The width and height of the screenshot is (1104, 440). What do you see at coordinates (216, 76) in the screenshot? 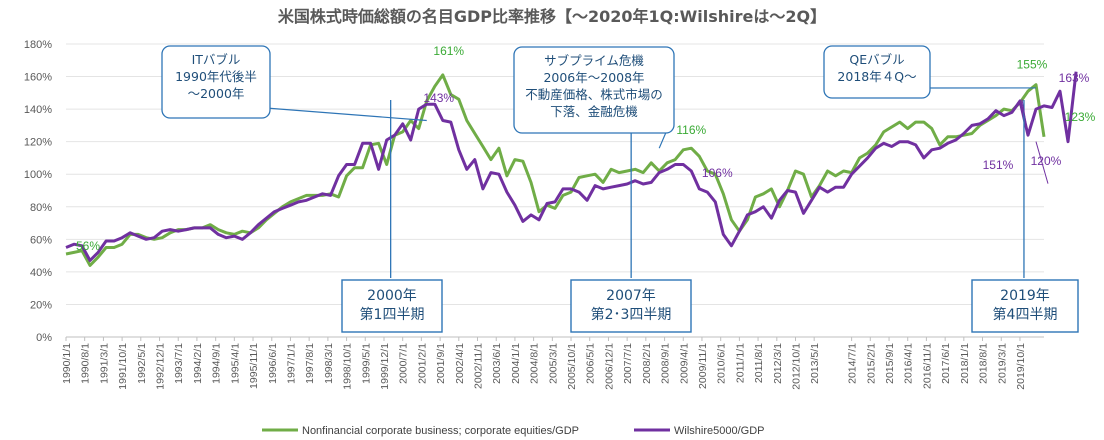
I see `callout-text: 1990年代後半` at bounding box center [216, 76].